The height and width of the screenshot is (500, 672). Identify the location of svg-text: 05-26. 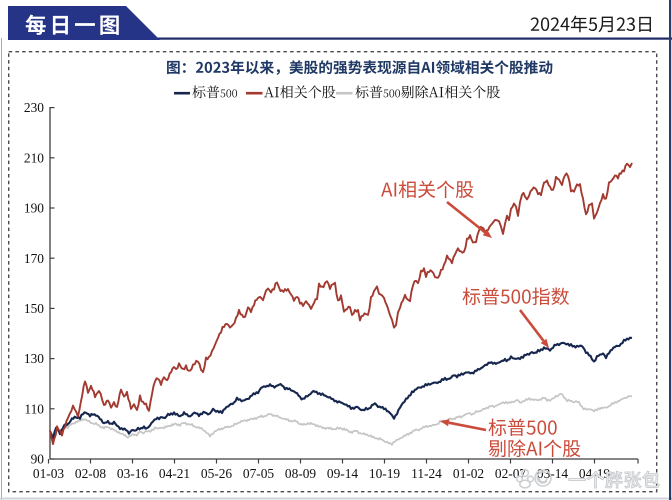
(217, 473).